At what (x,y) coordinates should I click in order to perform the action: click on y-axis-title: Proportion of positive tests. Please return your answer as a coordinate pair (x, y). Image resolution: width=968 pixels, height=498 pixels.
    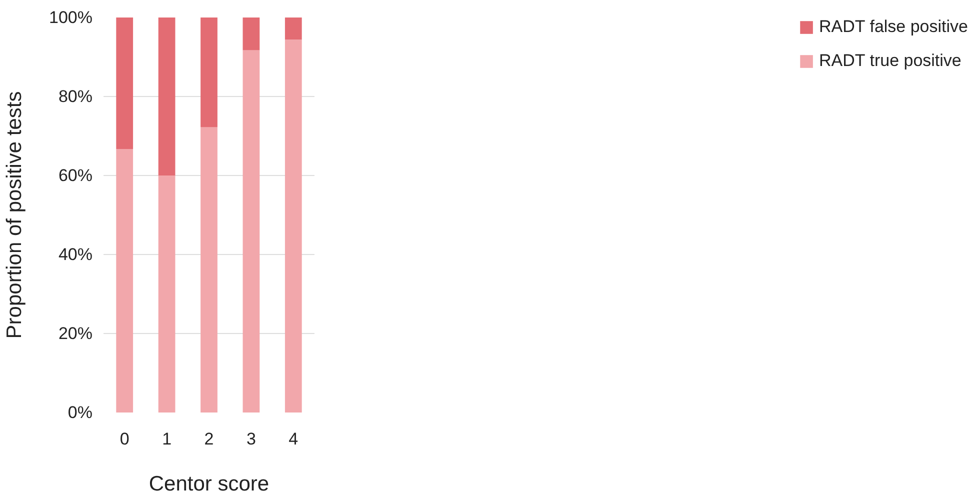
    Looking at the image, I should click on (14, 215).